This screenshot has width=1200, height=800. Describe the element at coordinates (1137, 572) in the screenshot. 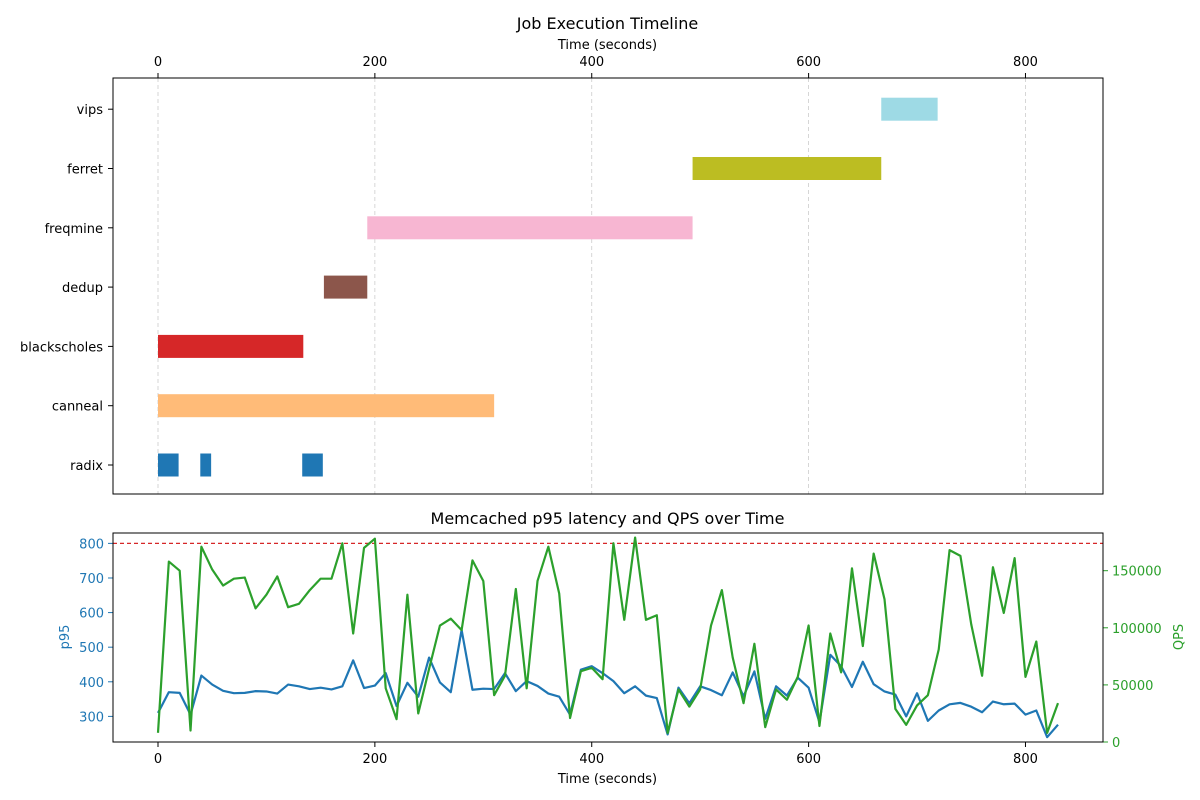

I see `latency-y-right-tick-label: 150000` at that location.